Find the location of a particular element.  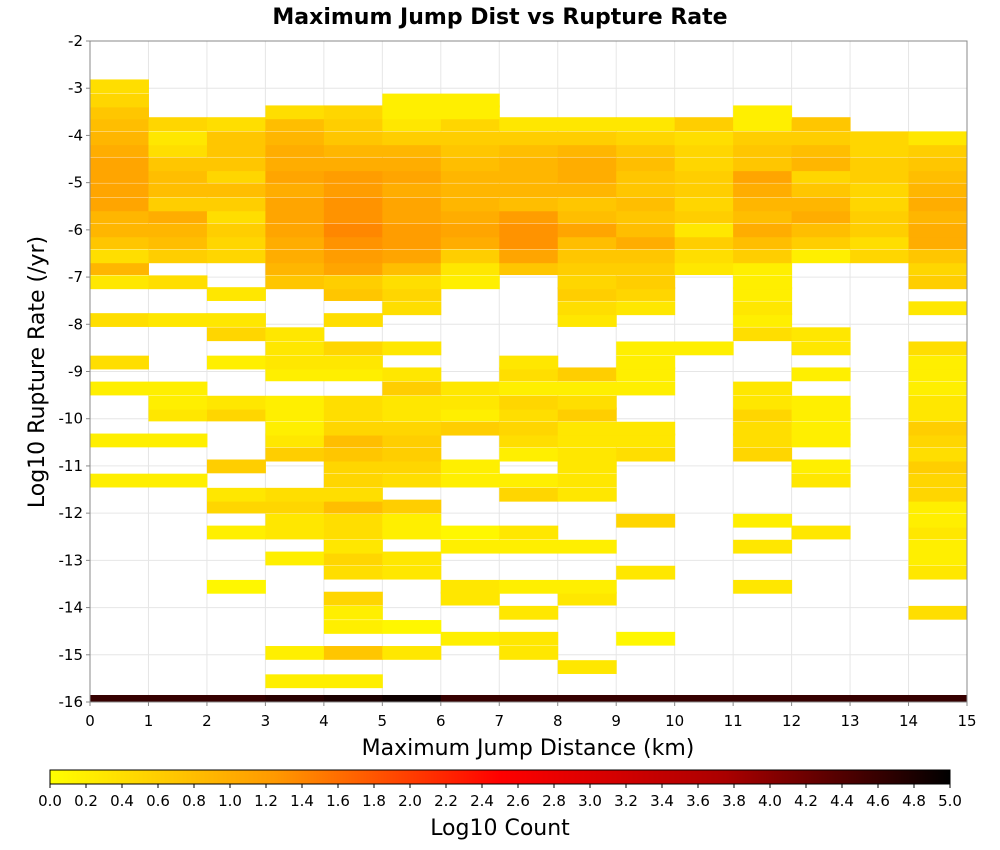

y-tick-label: -6 is located at coordinates (75, 230).